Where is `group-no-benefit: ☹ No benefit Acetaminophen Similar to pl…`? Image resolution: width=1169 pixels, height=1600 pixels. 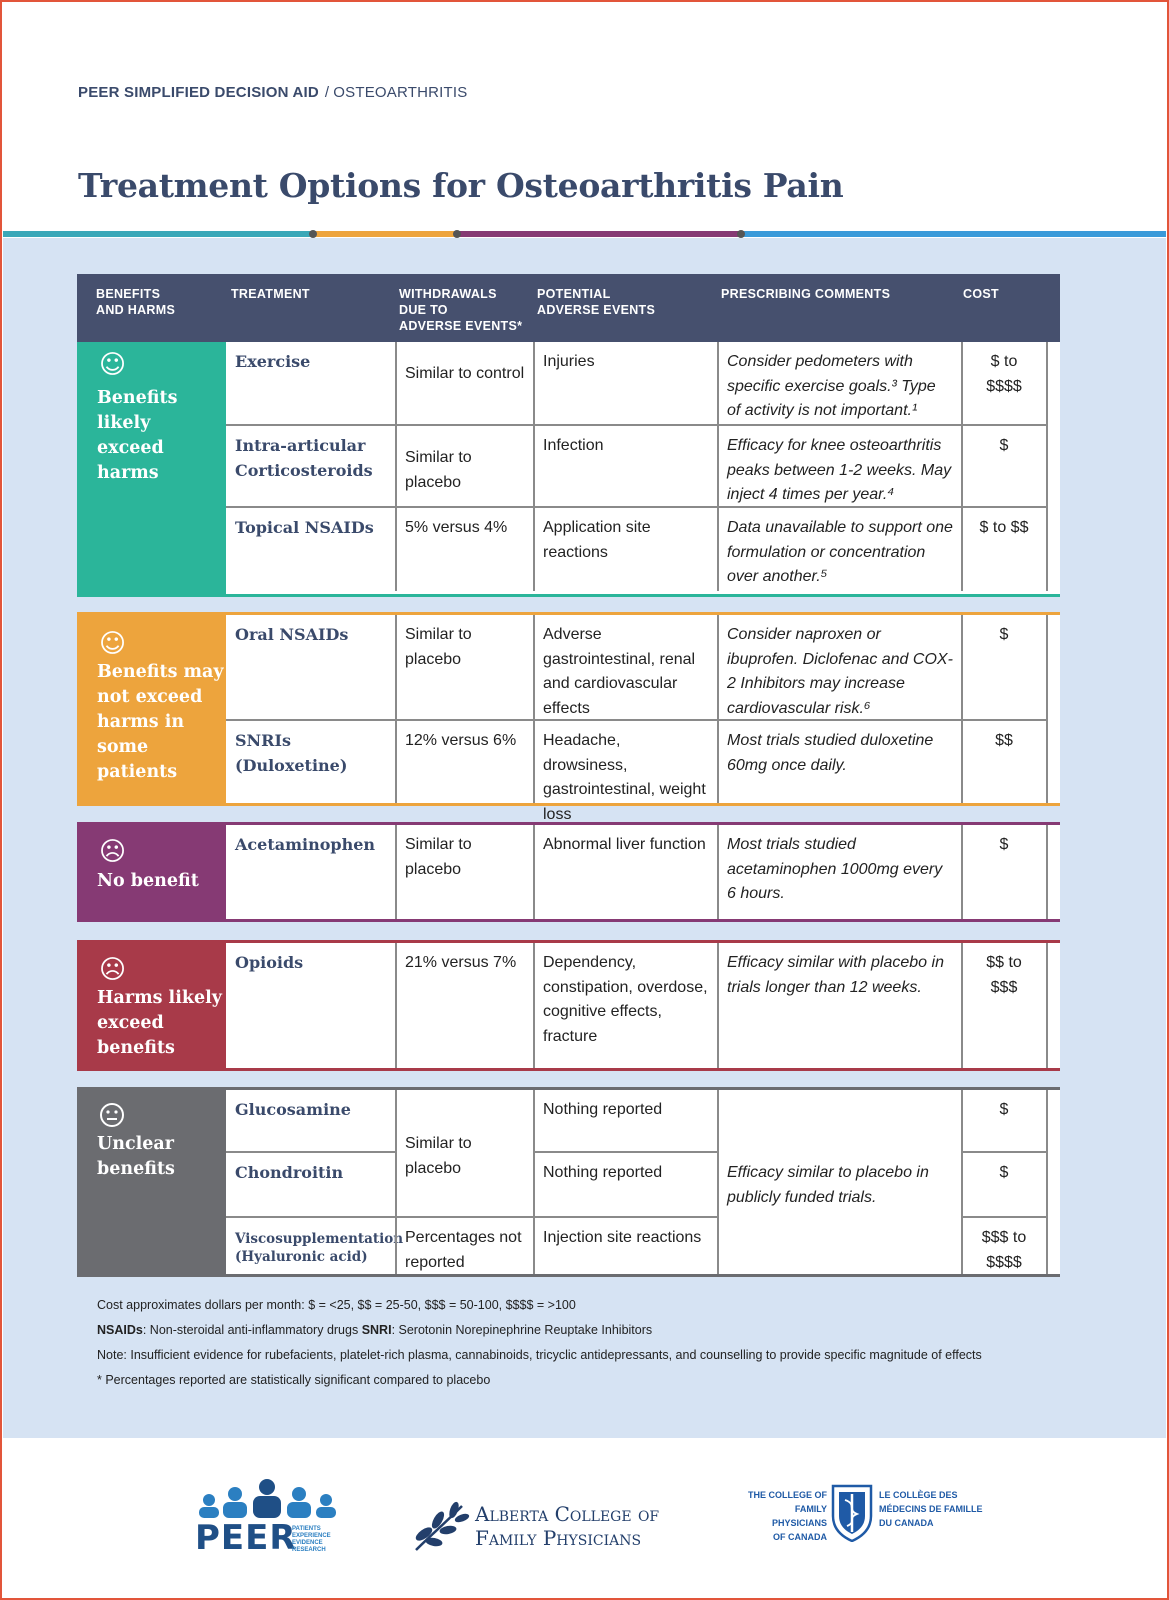 group-no-benefit: ☹ No benefit Acetaminophen Similar to pl… is located at coordinates (568, 872).